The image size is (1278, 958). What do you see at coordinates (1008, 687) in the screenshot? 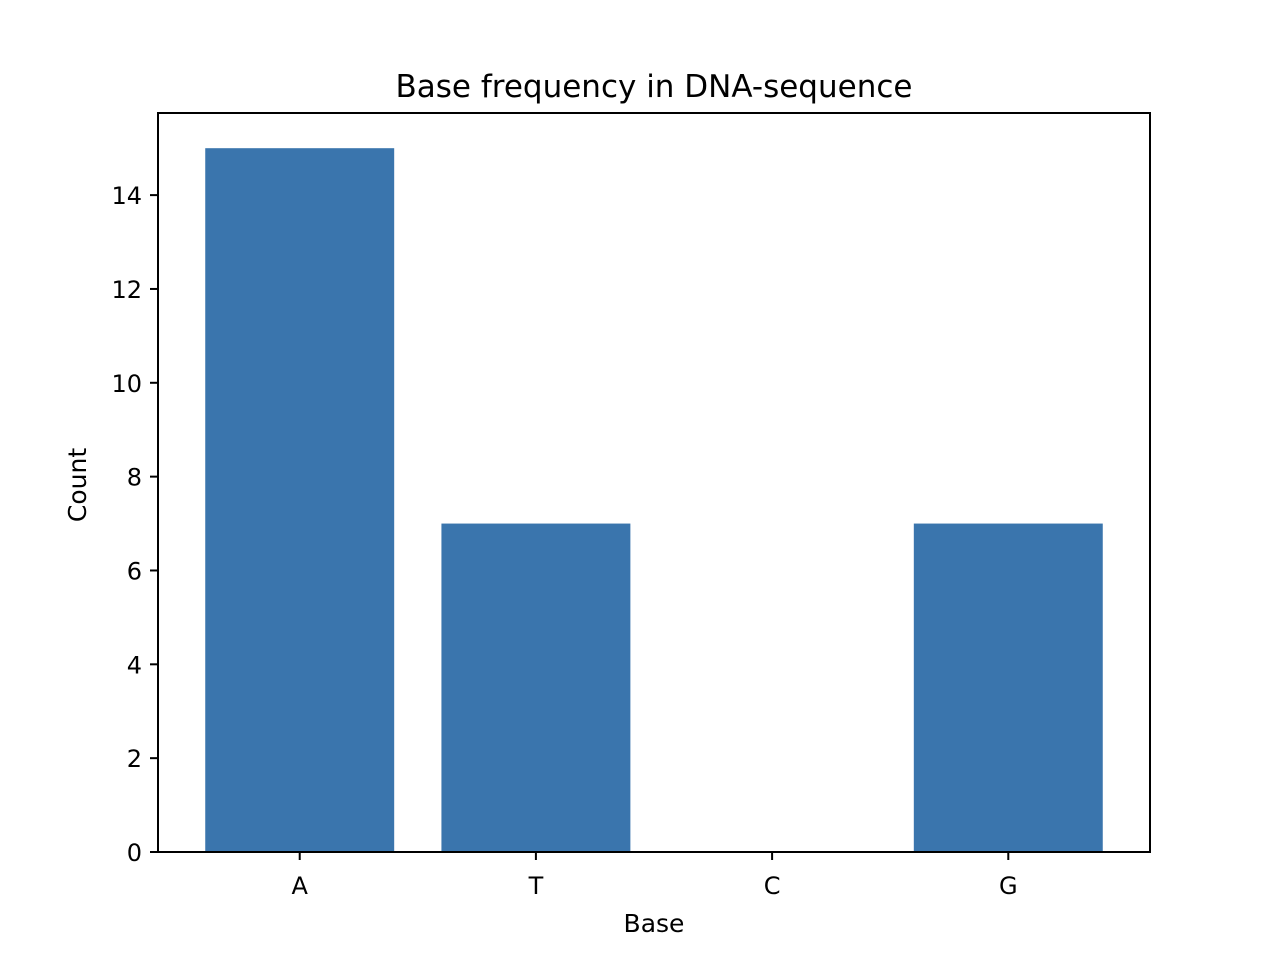
I see `bar-G` at bounding box center [1008, 687].